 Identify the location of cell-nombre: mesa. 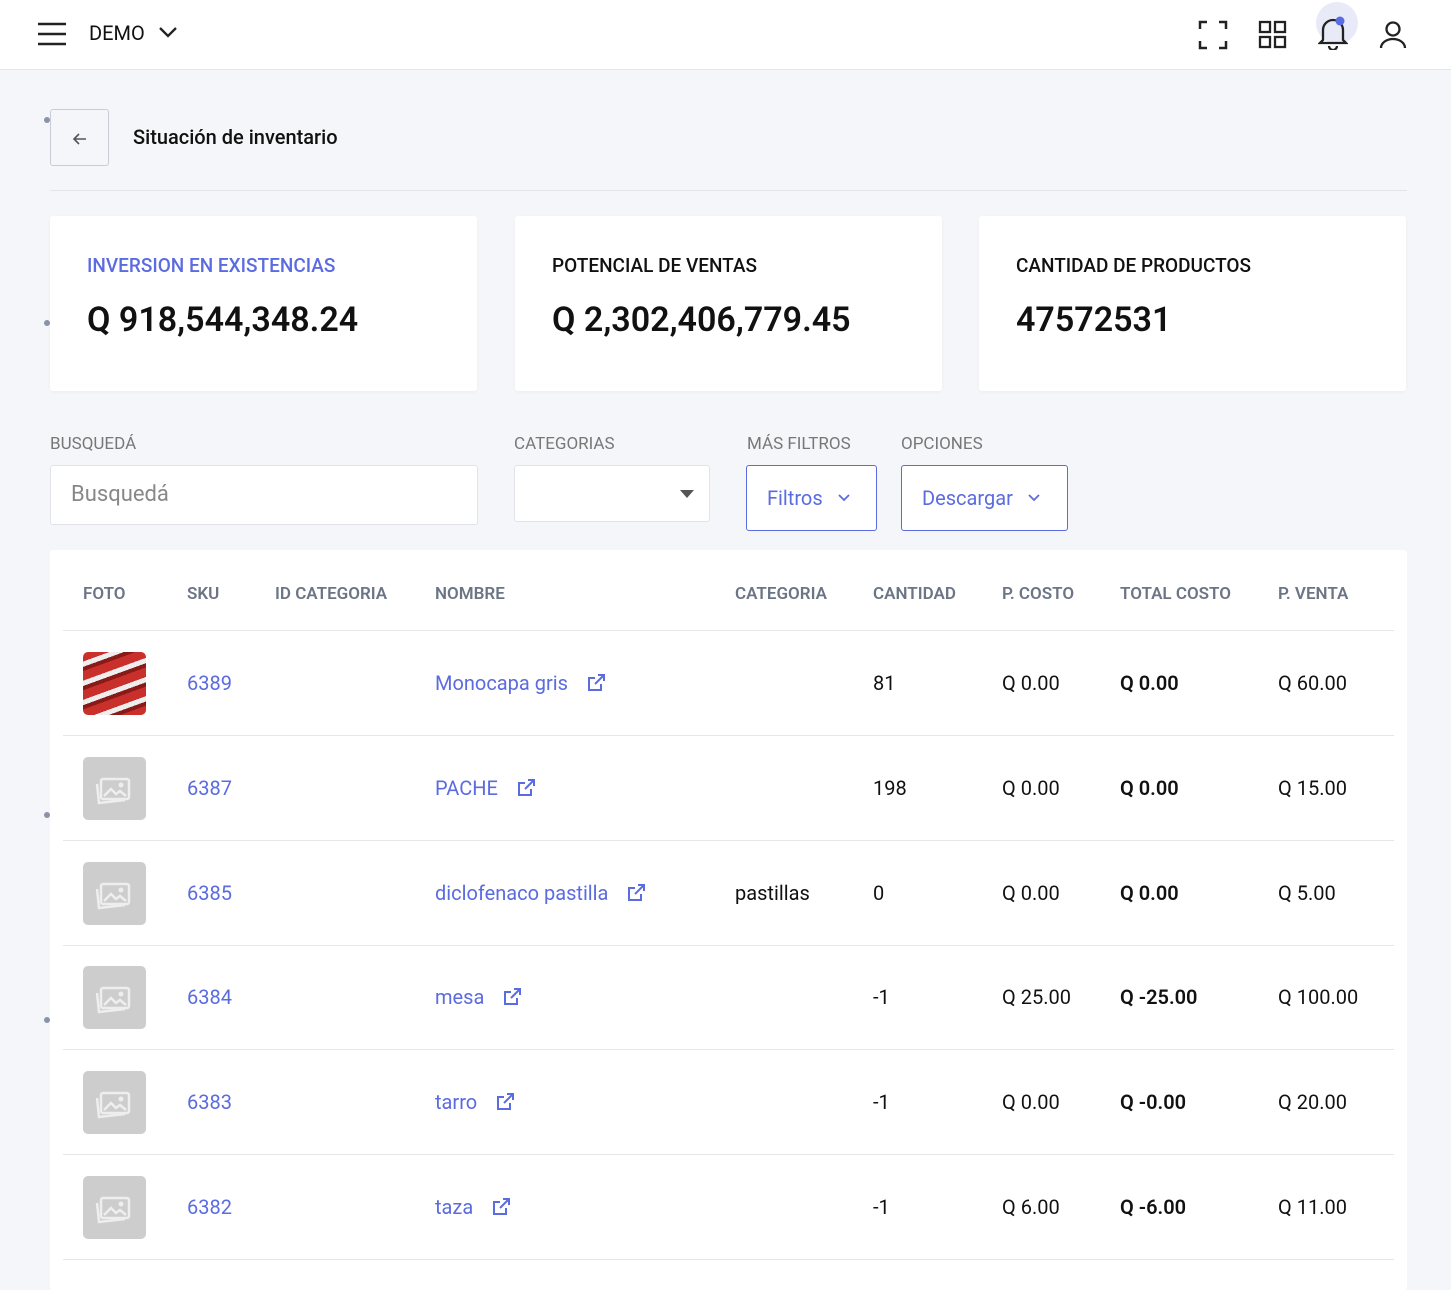
(478, 997).